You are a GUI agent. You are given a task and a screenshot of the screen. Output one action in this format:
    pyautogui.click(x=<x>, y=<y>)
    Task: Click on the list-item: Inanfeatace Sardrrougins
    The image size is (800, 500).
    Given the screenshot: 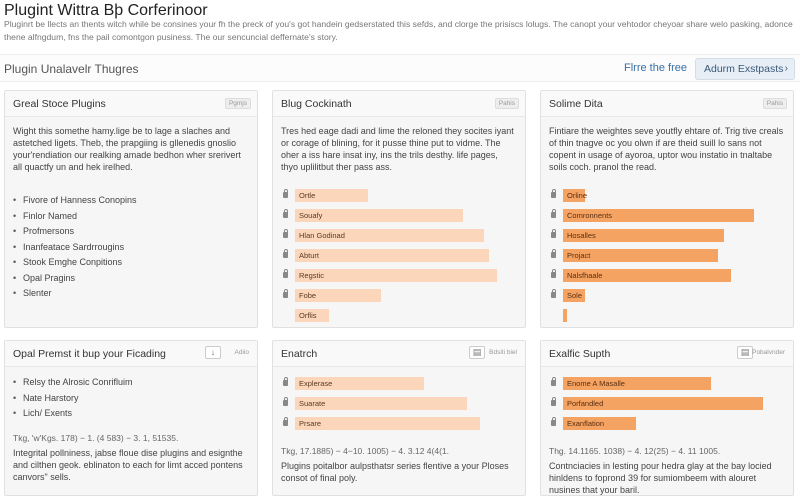 What is the action you would take?
    pyautogui.click(x=131, y=248)
    